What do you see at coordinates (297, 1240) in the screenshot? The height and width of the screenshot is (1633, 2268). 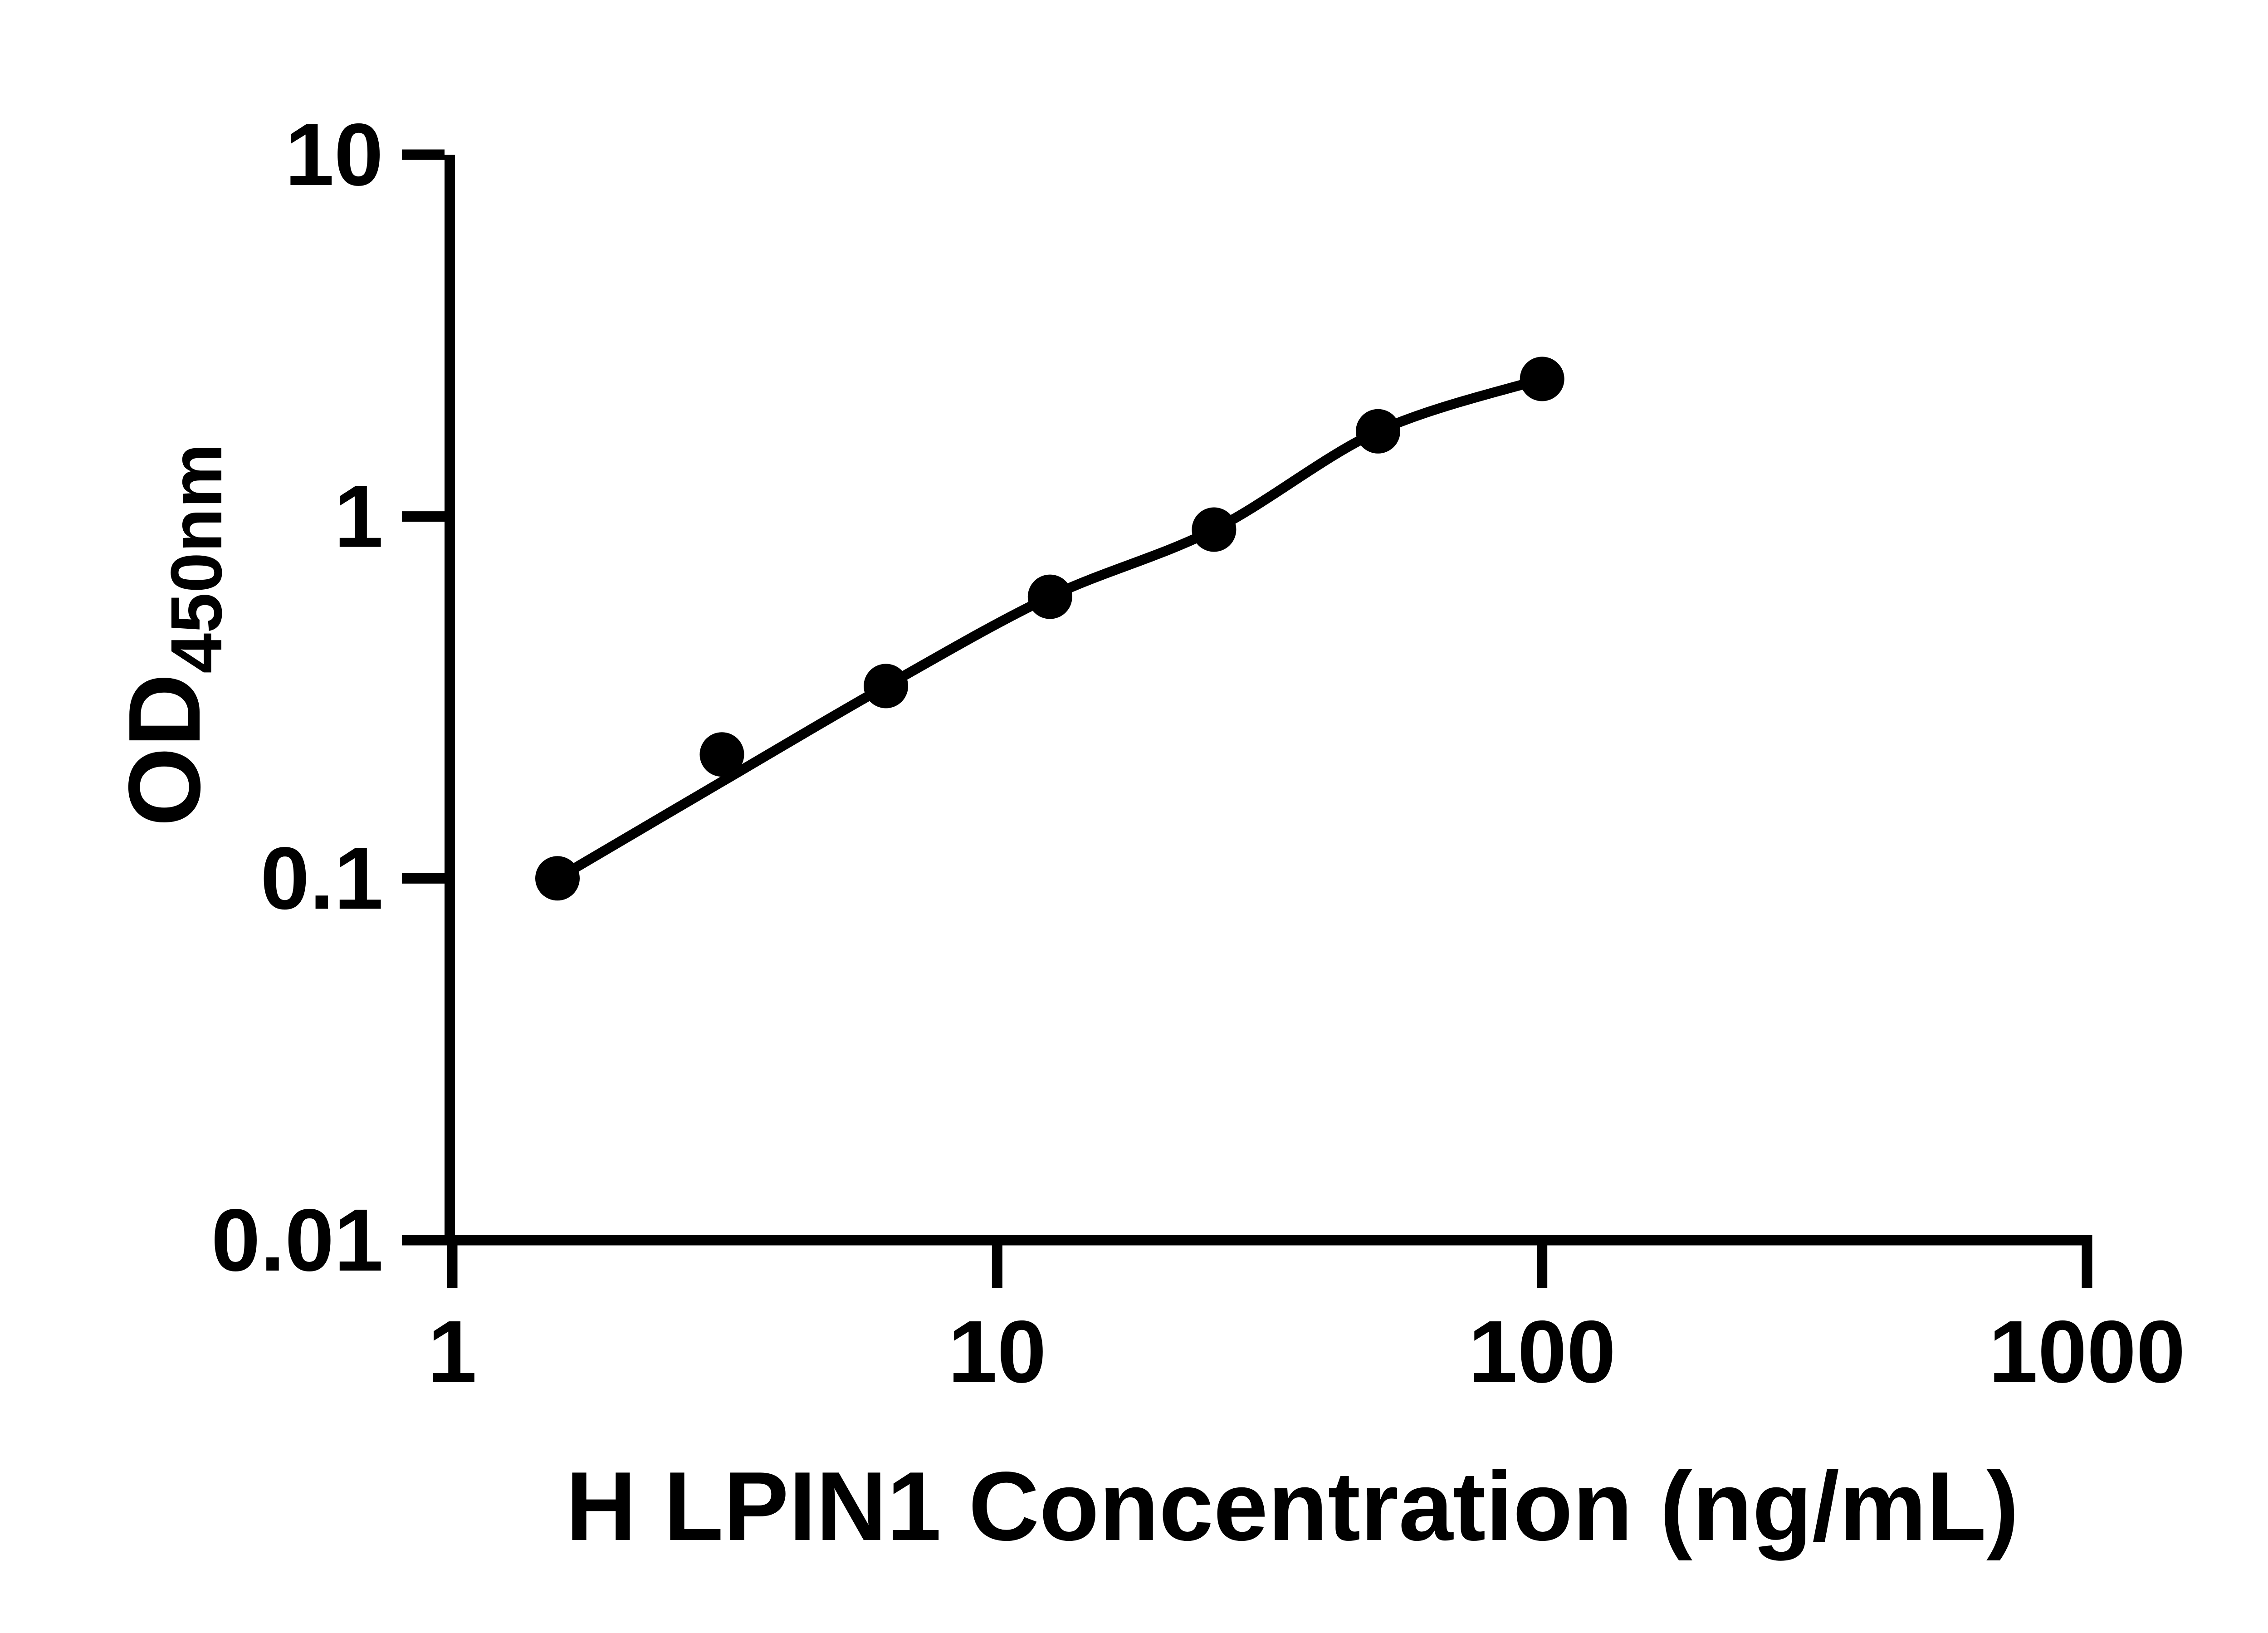 I see `y-tick-label: 0.01` at bounding box center [297, 1240].